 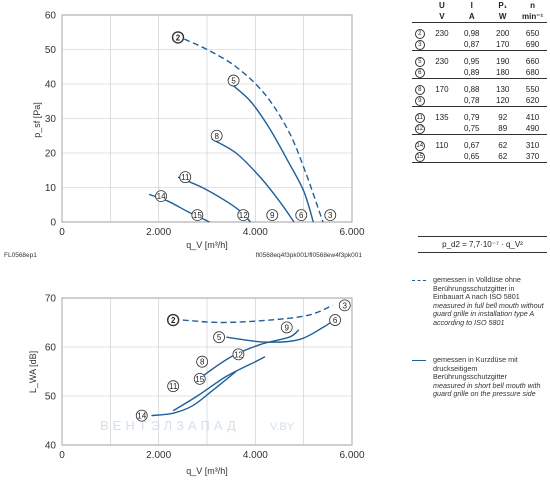 I want to click on chart2-markers: 2 3 5 6 9 8 12 11 15 14, so click(x=243, y=360).